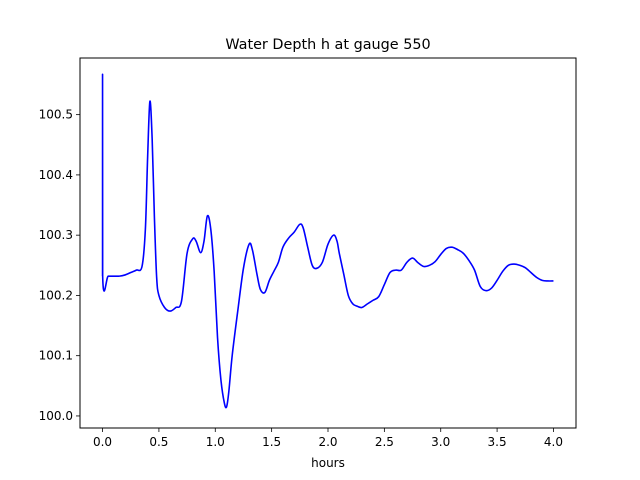 The height and width of the screenshot is (480, 640). What do you see at coordinates (56, 295) in the screenshot?
I see `y-tick-label: 100.2` at bounding box center [56, 295].